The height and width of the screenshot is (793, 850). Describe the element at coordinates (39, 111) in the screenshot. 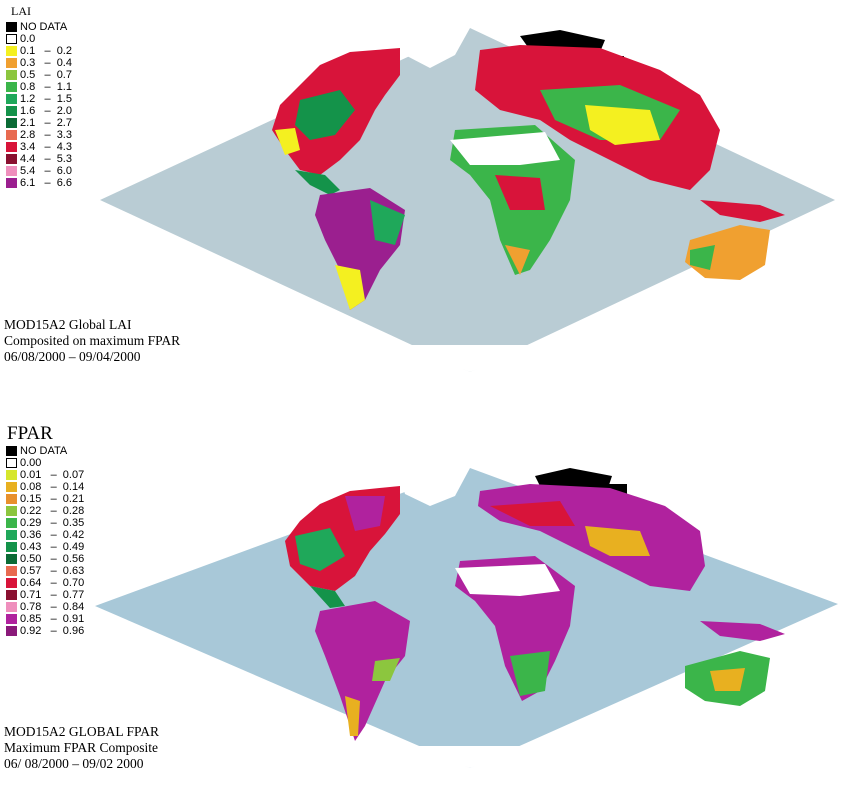

I see `lai-legend-item: 1.6 – 2.0` at that location.